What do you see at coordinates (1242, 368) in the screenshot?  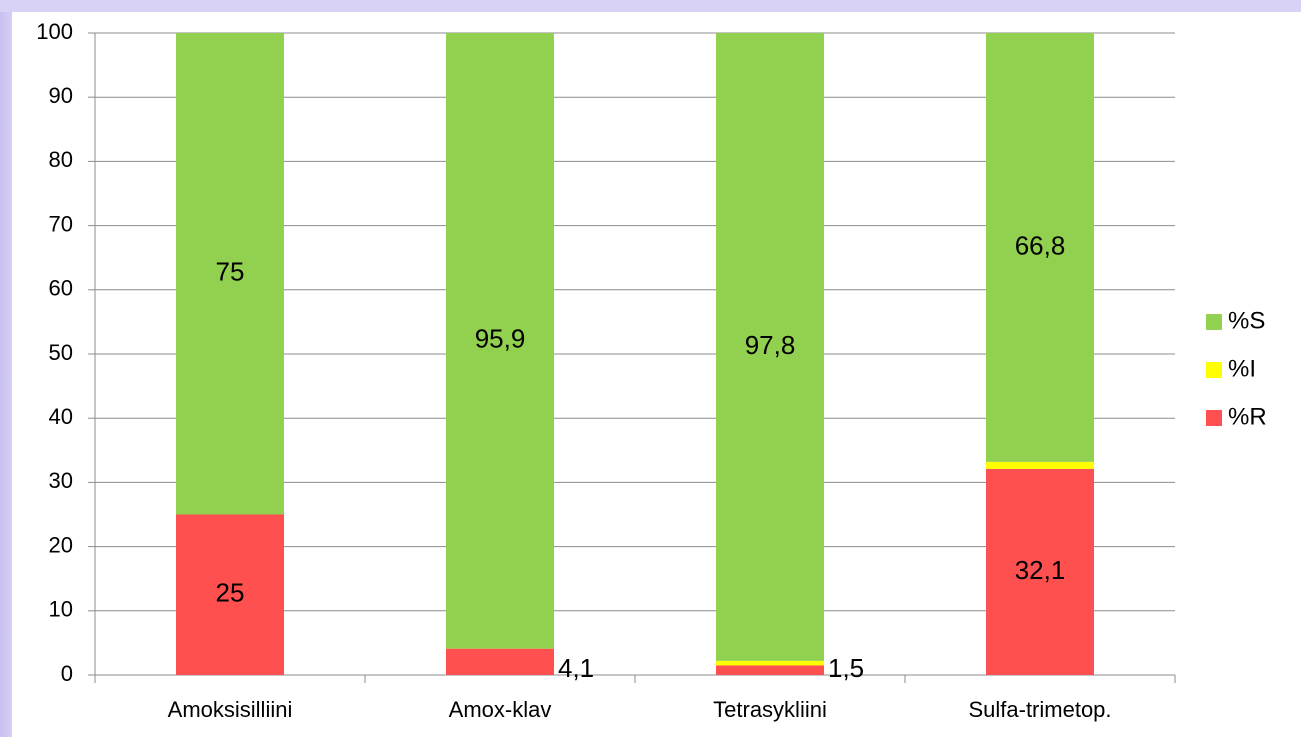 I see `legend-label: %I` at bounding box center [1242, 368].